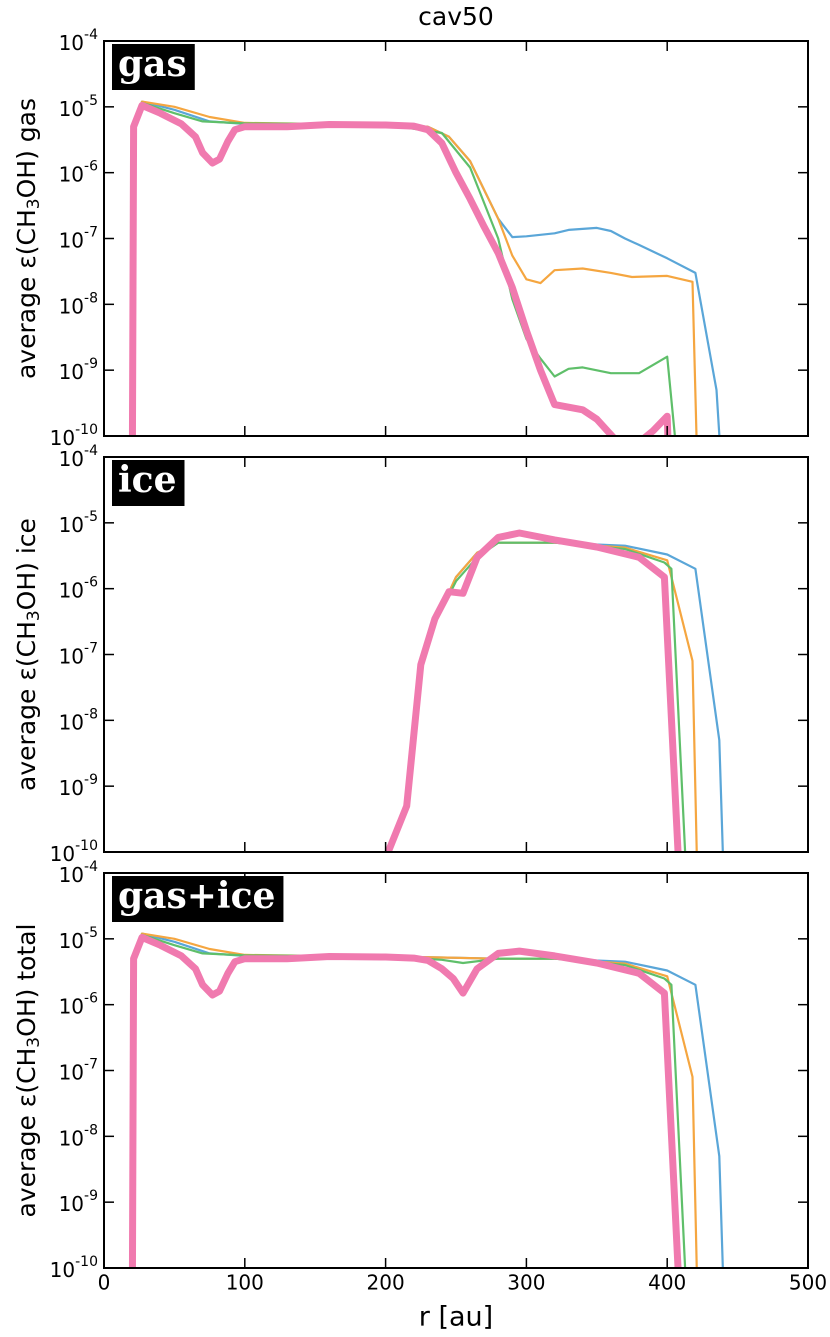 This screenshot has width=830, height=1337. I want to click on y-axis-label: average ε(CH3OH) gas, so click(28, 238).